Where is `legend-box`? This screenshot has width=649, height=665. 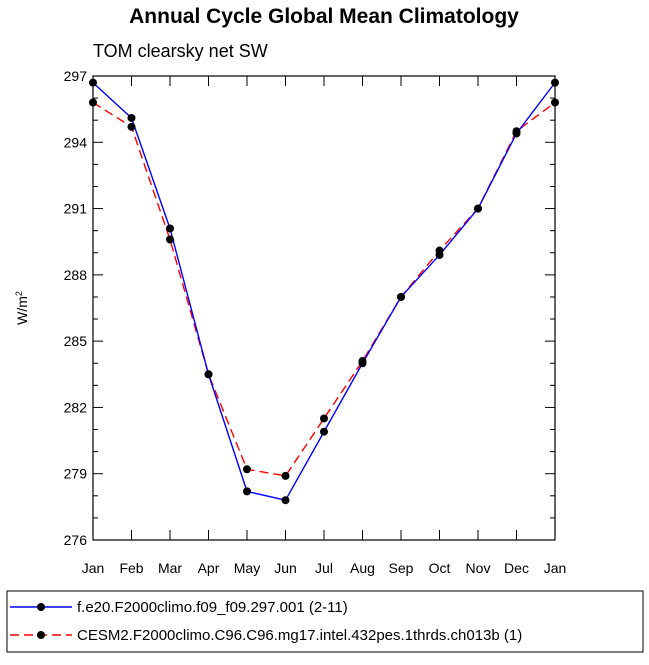
legend-box is located at coordinates (325, 621).